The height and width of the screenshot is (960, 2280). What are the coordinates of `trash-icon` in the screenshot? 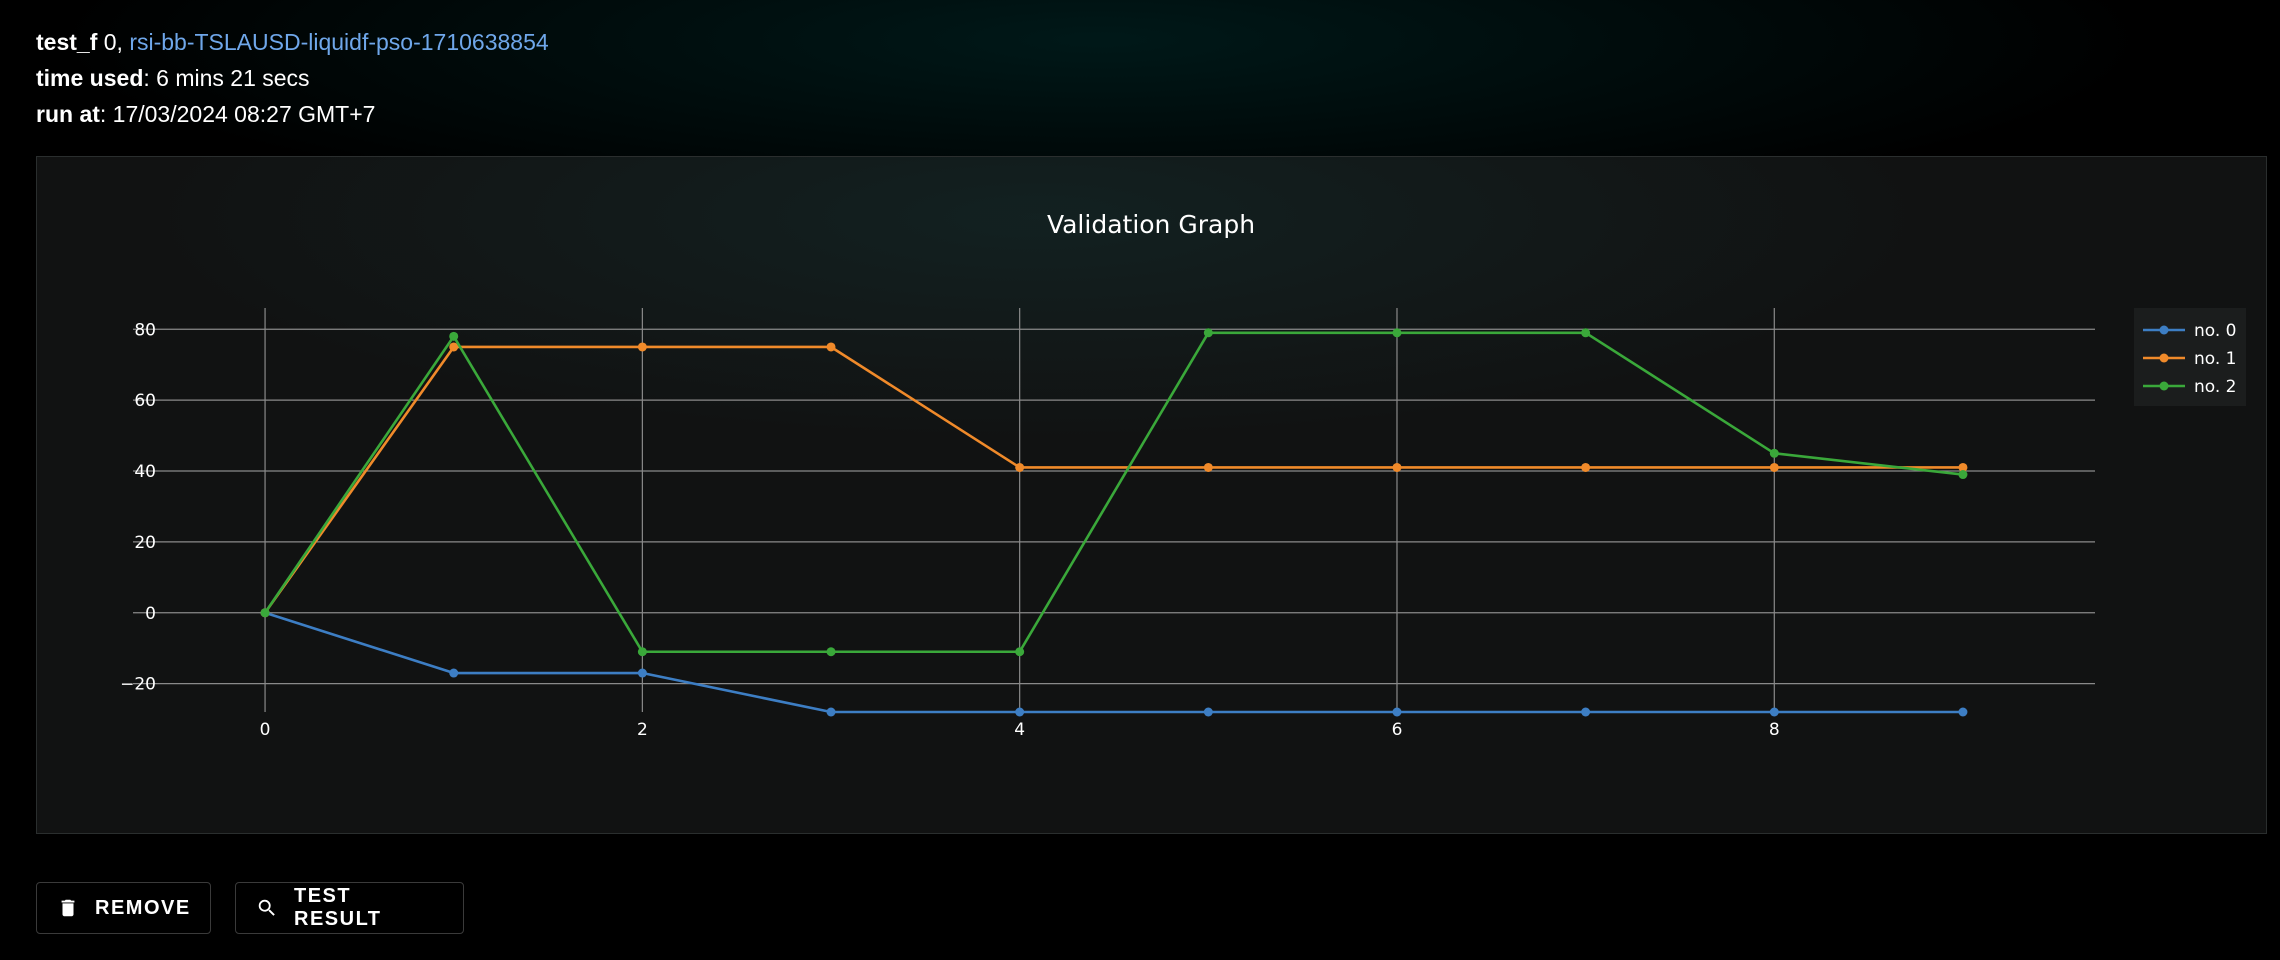 It's located at (68, 908).